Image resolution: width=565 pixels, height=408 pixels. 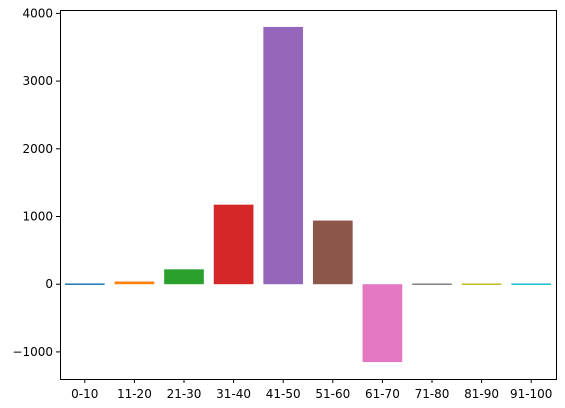 I want to click on x-tick-label: 31-40, so click(x=233, y=394).